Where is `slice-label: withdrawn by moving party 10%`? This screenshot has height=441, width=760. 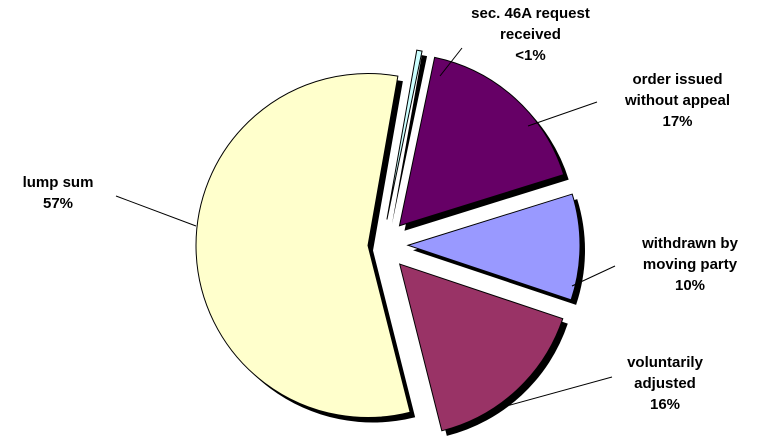 slice-label: withdrawn by moving party 10% is located at coordinates (690, 264).